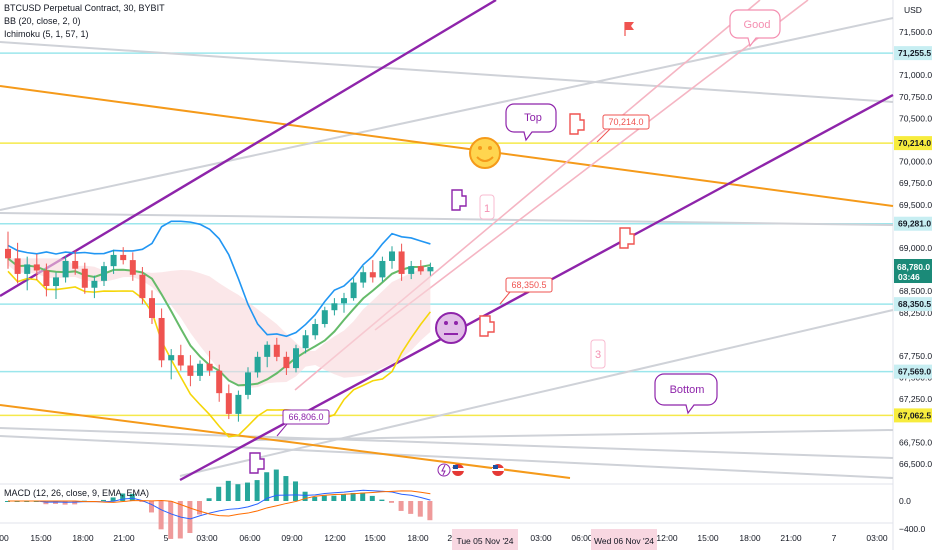 This screenshot has height=550, width=932. What do you see at coordinates (124, 538) in the screenshot?
I see `time-tick-label: 21:00` at bounding box center [124, 538].